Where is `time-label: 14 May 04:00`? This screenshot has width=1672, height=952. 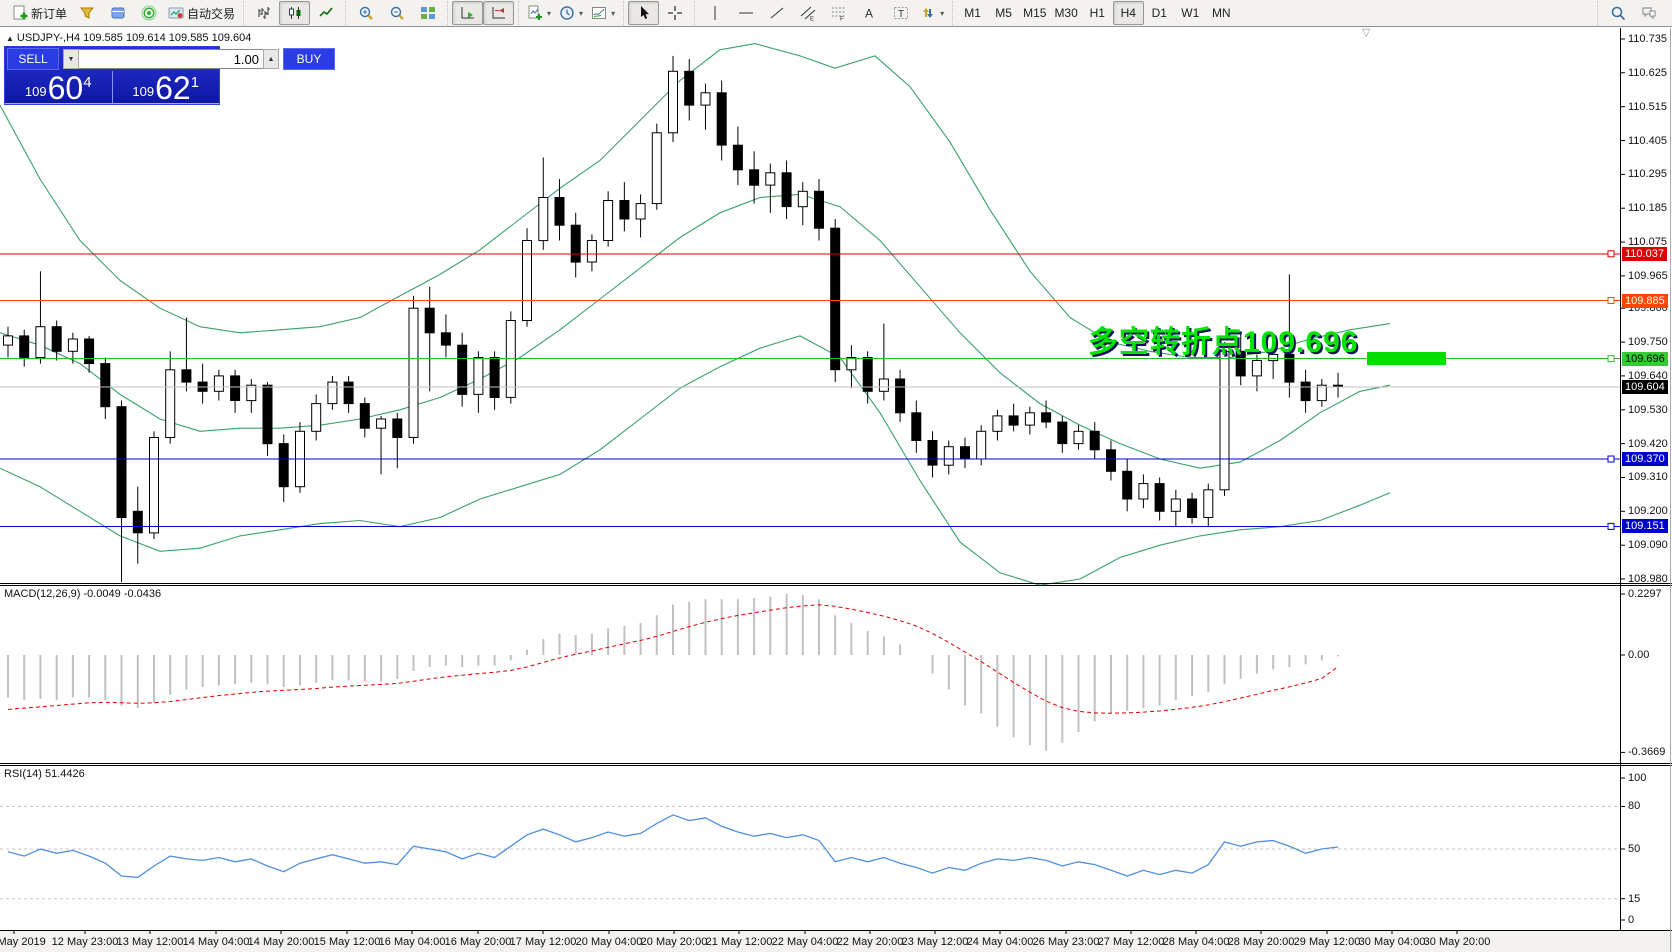
time-label: 14 May 04:00 is located at coordinates (216, 942).